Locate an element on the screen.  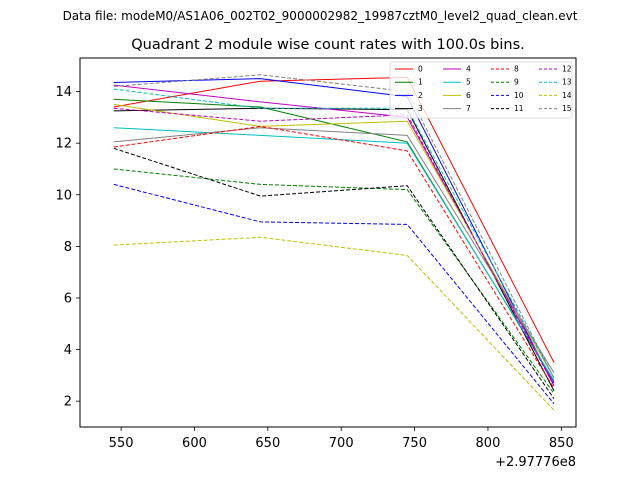
legend-label-12: 12 is located at coordinates (567, 69).